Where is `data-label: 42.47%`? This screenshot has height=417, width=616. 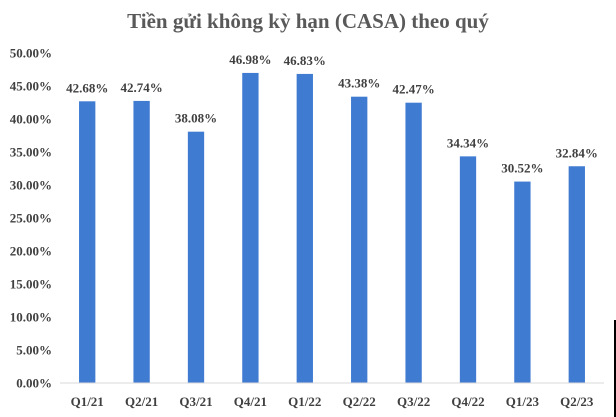 data-label: 42.47% is located at coordinates (413, 89).